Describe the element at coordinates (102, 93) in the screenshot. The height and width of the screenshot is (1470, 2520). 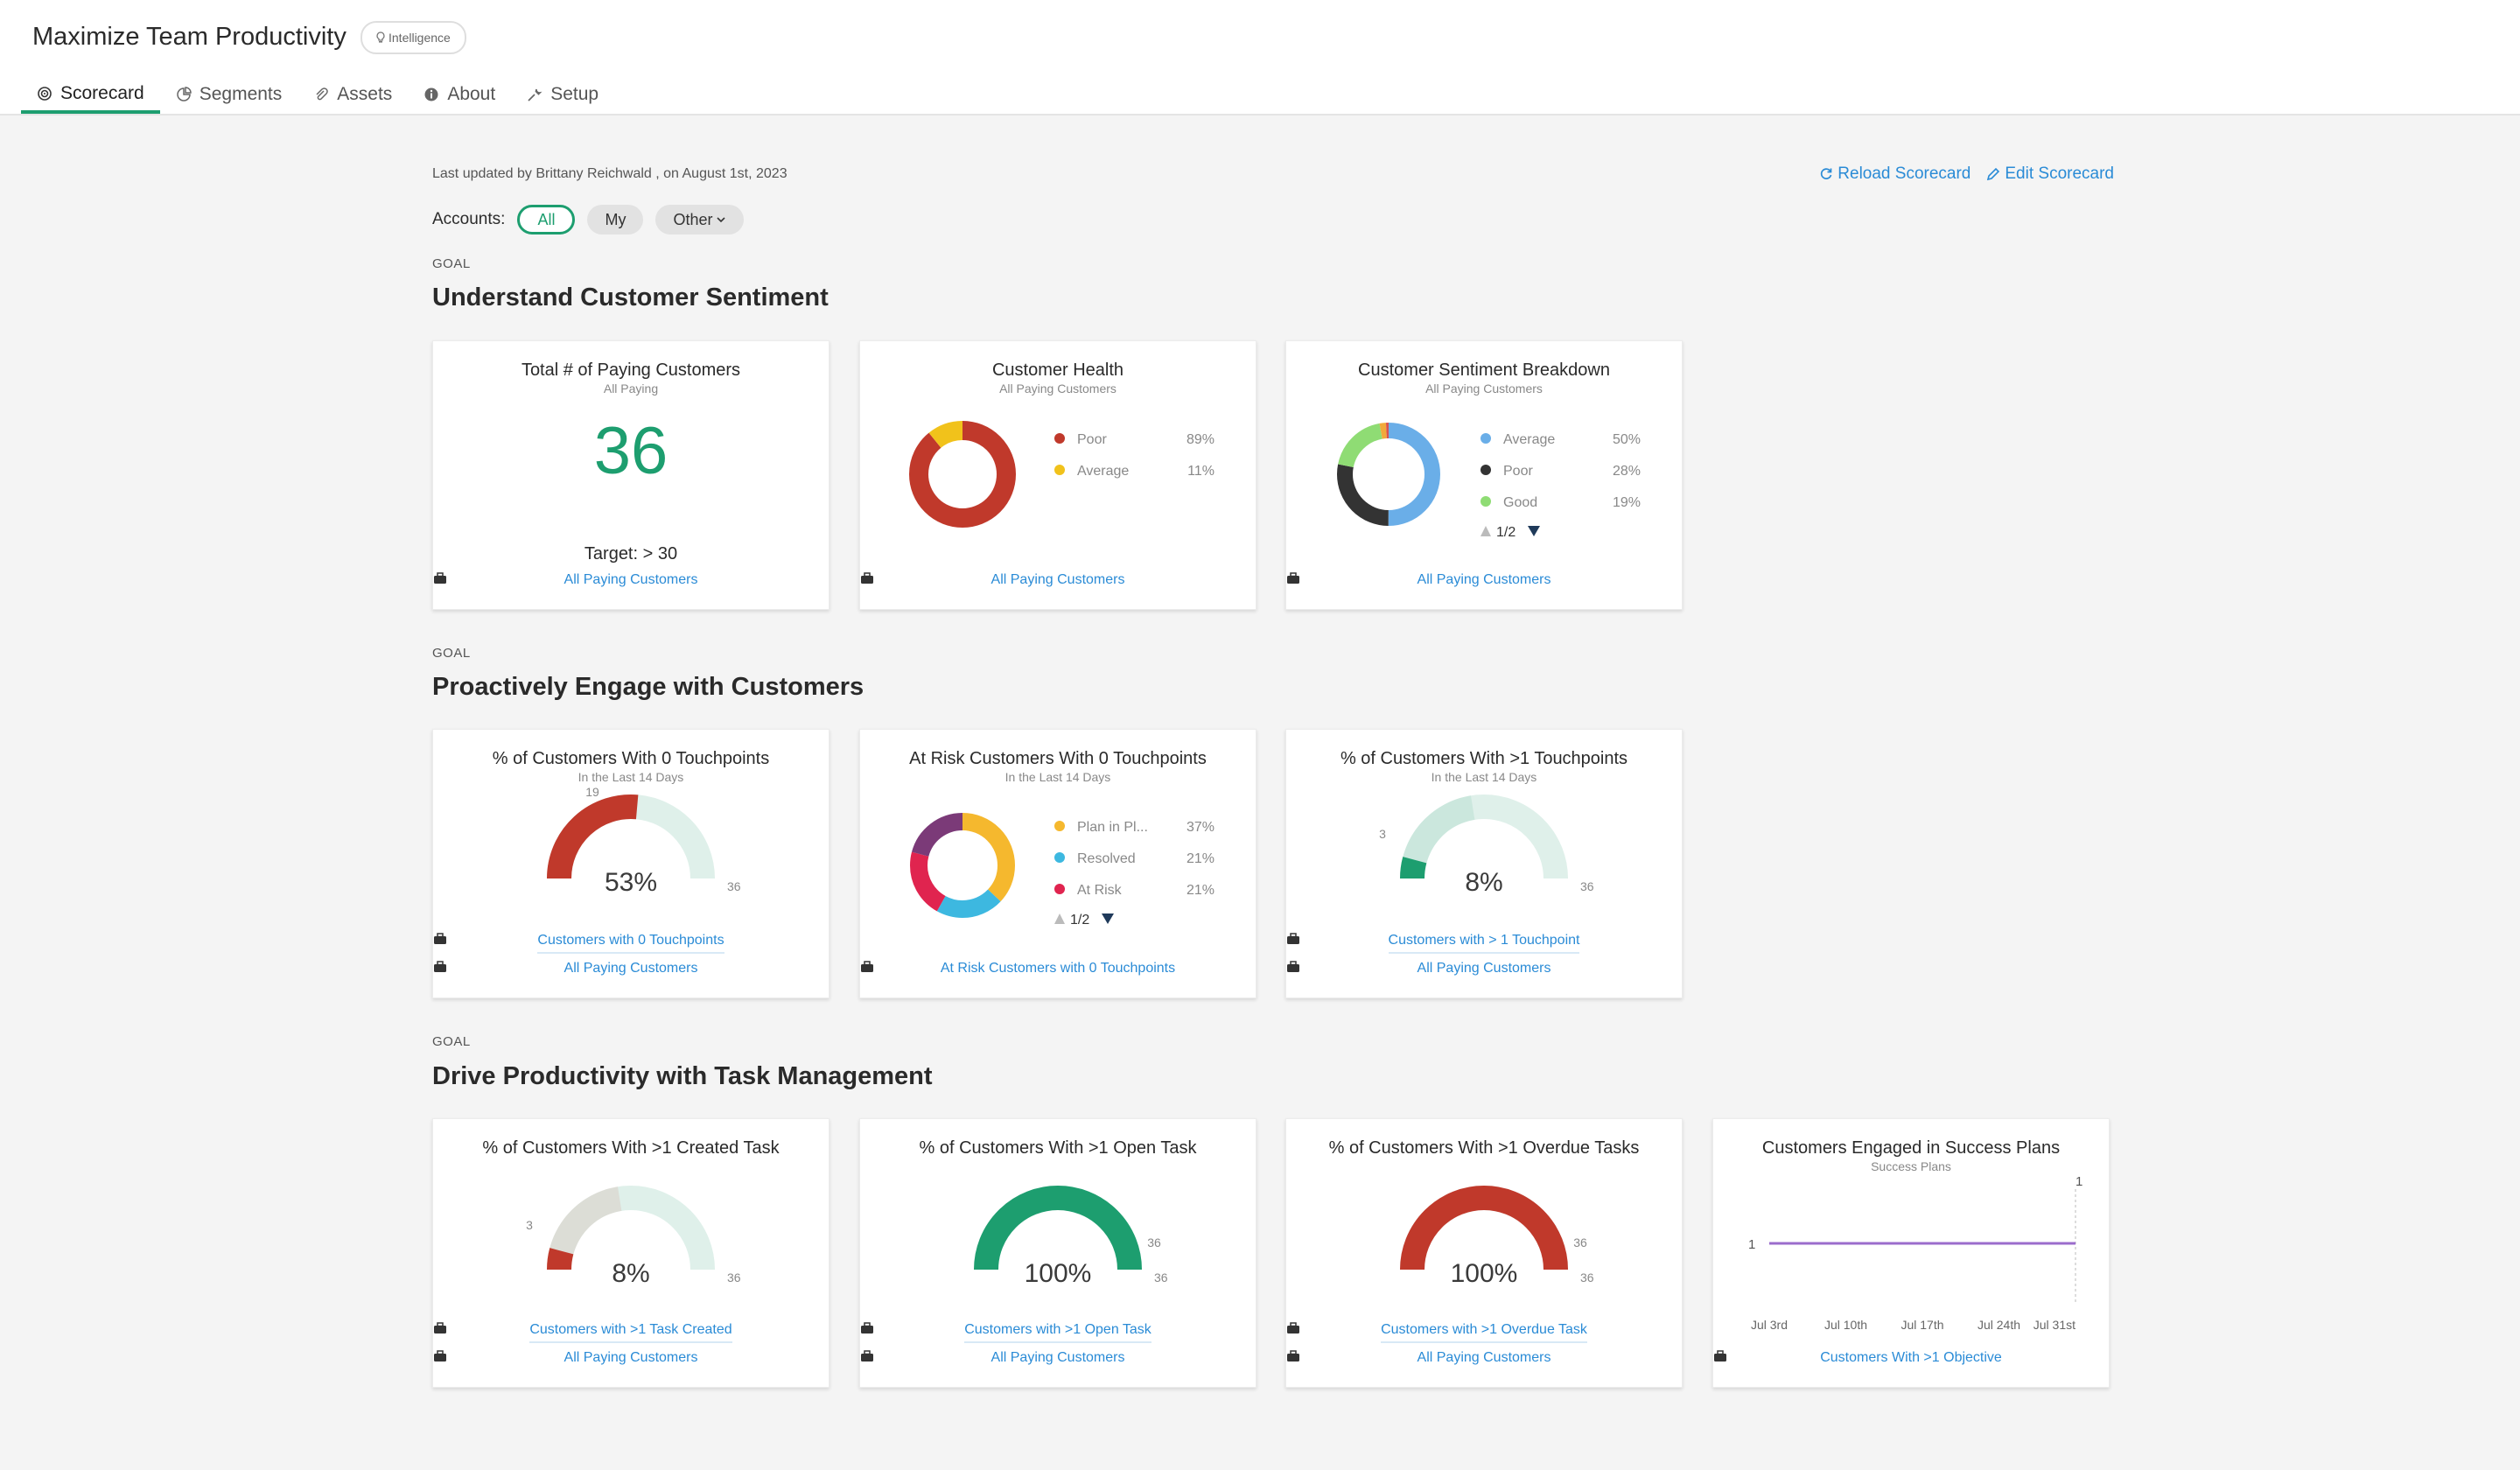
I see `tab-label: Scorecard` at that location.